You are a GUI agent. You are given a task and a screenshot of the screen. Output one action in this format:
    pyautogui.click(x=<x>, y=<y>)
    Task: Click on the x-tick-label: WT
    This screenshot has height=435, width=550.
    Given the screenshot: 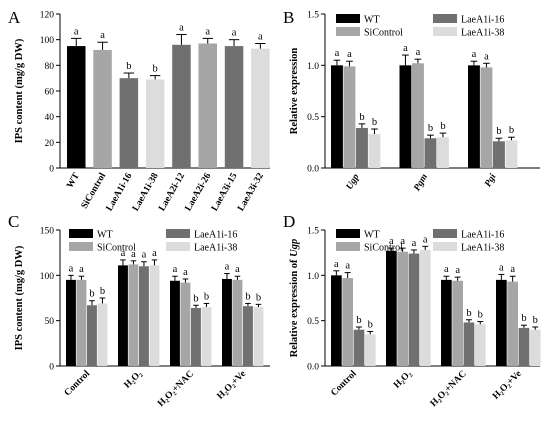 What is the action you would take?
    pyautogui.click(x=73, y=180)
    